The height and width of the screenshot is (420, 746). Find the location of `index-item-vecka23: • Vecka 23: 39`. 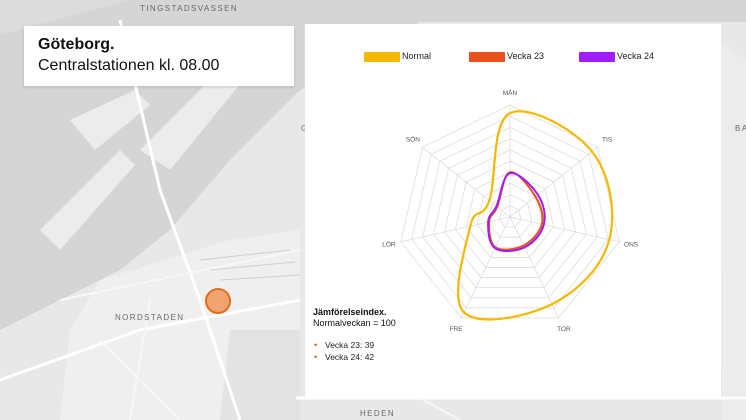

index-item-vecka23: • Vecka 23: 39 is located at coordinates (354, 345).